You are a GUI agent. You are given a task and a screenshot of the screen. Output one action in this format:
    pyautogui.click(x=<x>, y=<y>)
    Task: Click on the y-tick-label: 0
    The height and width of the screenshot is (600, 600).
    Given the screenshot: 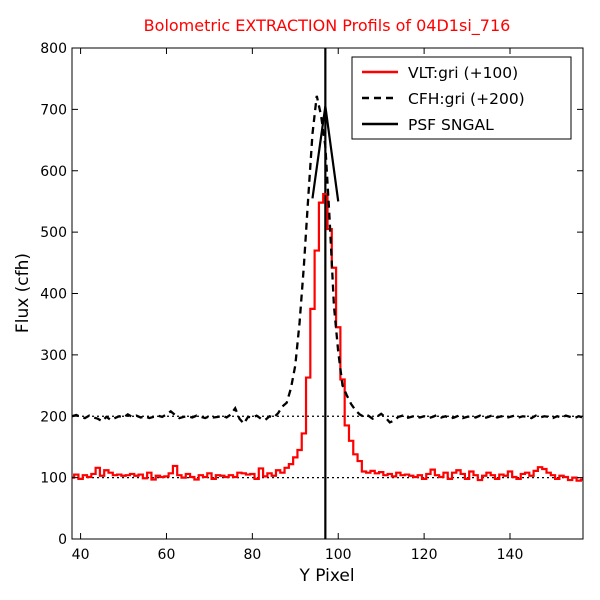 What is the action you would take?
    pyautogui.click(x=62, y=540)
    